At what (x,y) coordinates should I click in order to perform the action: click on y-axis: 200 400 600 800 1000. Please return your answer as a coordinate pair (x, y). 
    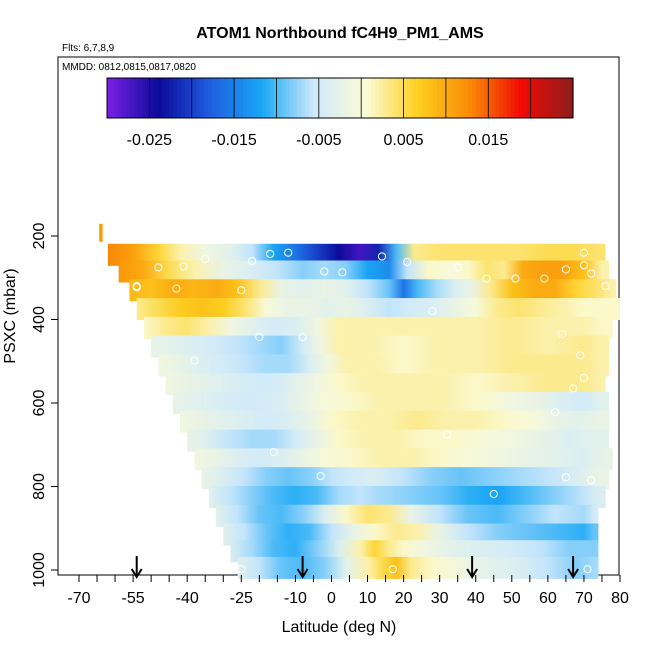
    Looking at the image, I should click on (44, 405).